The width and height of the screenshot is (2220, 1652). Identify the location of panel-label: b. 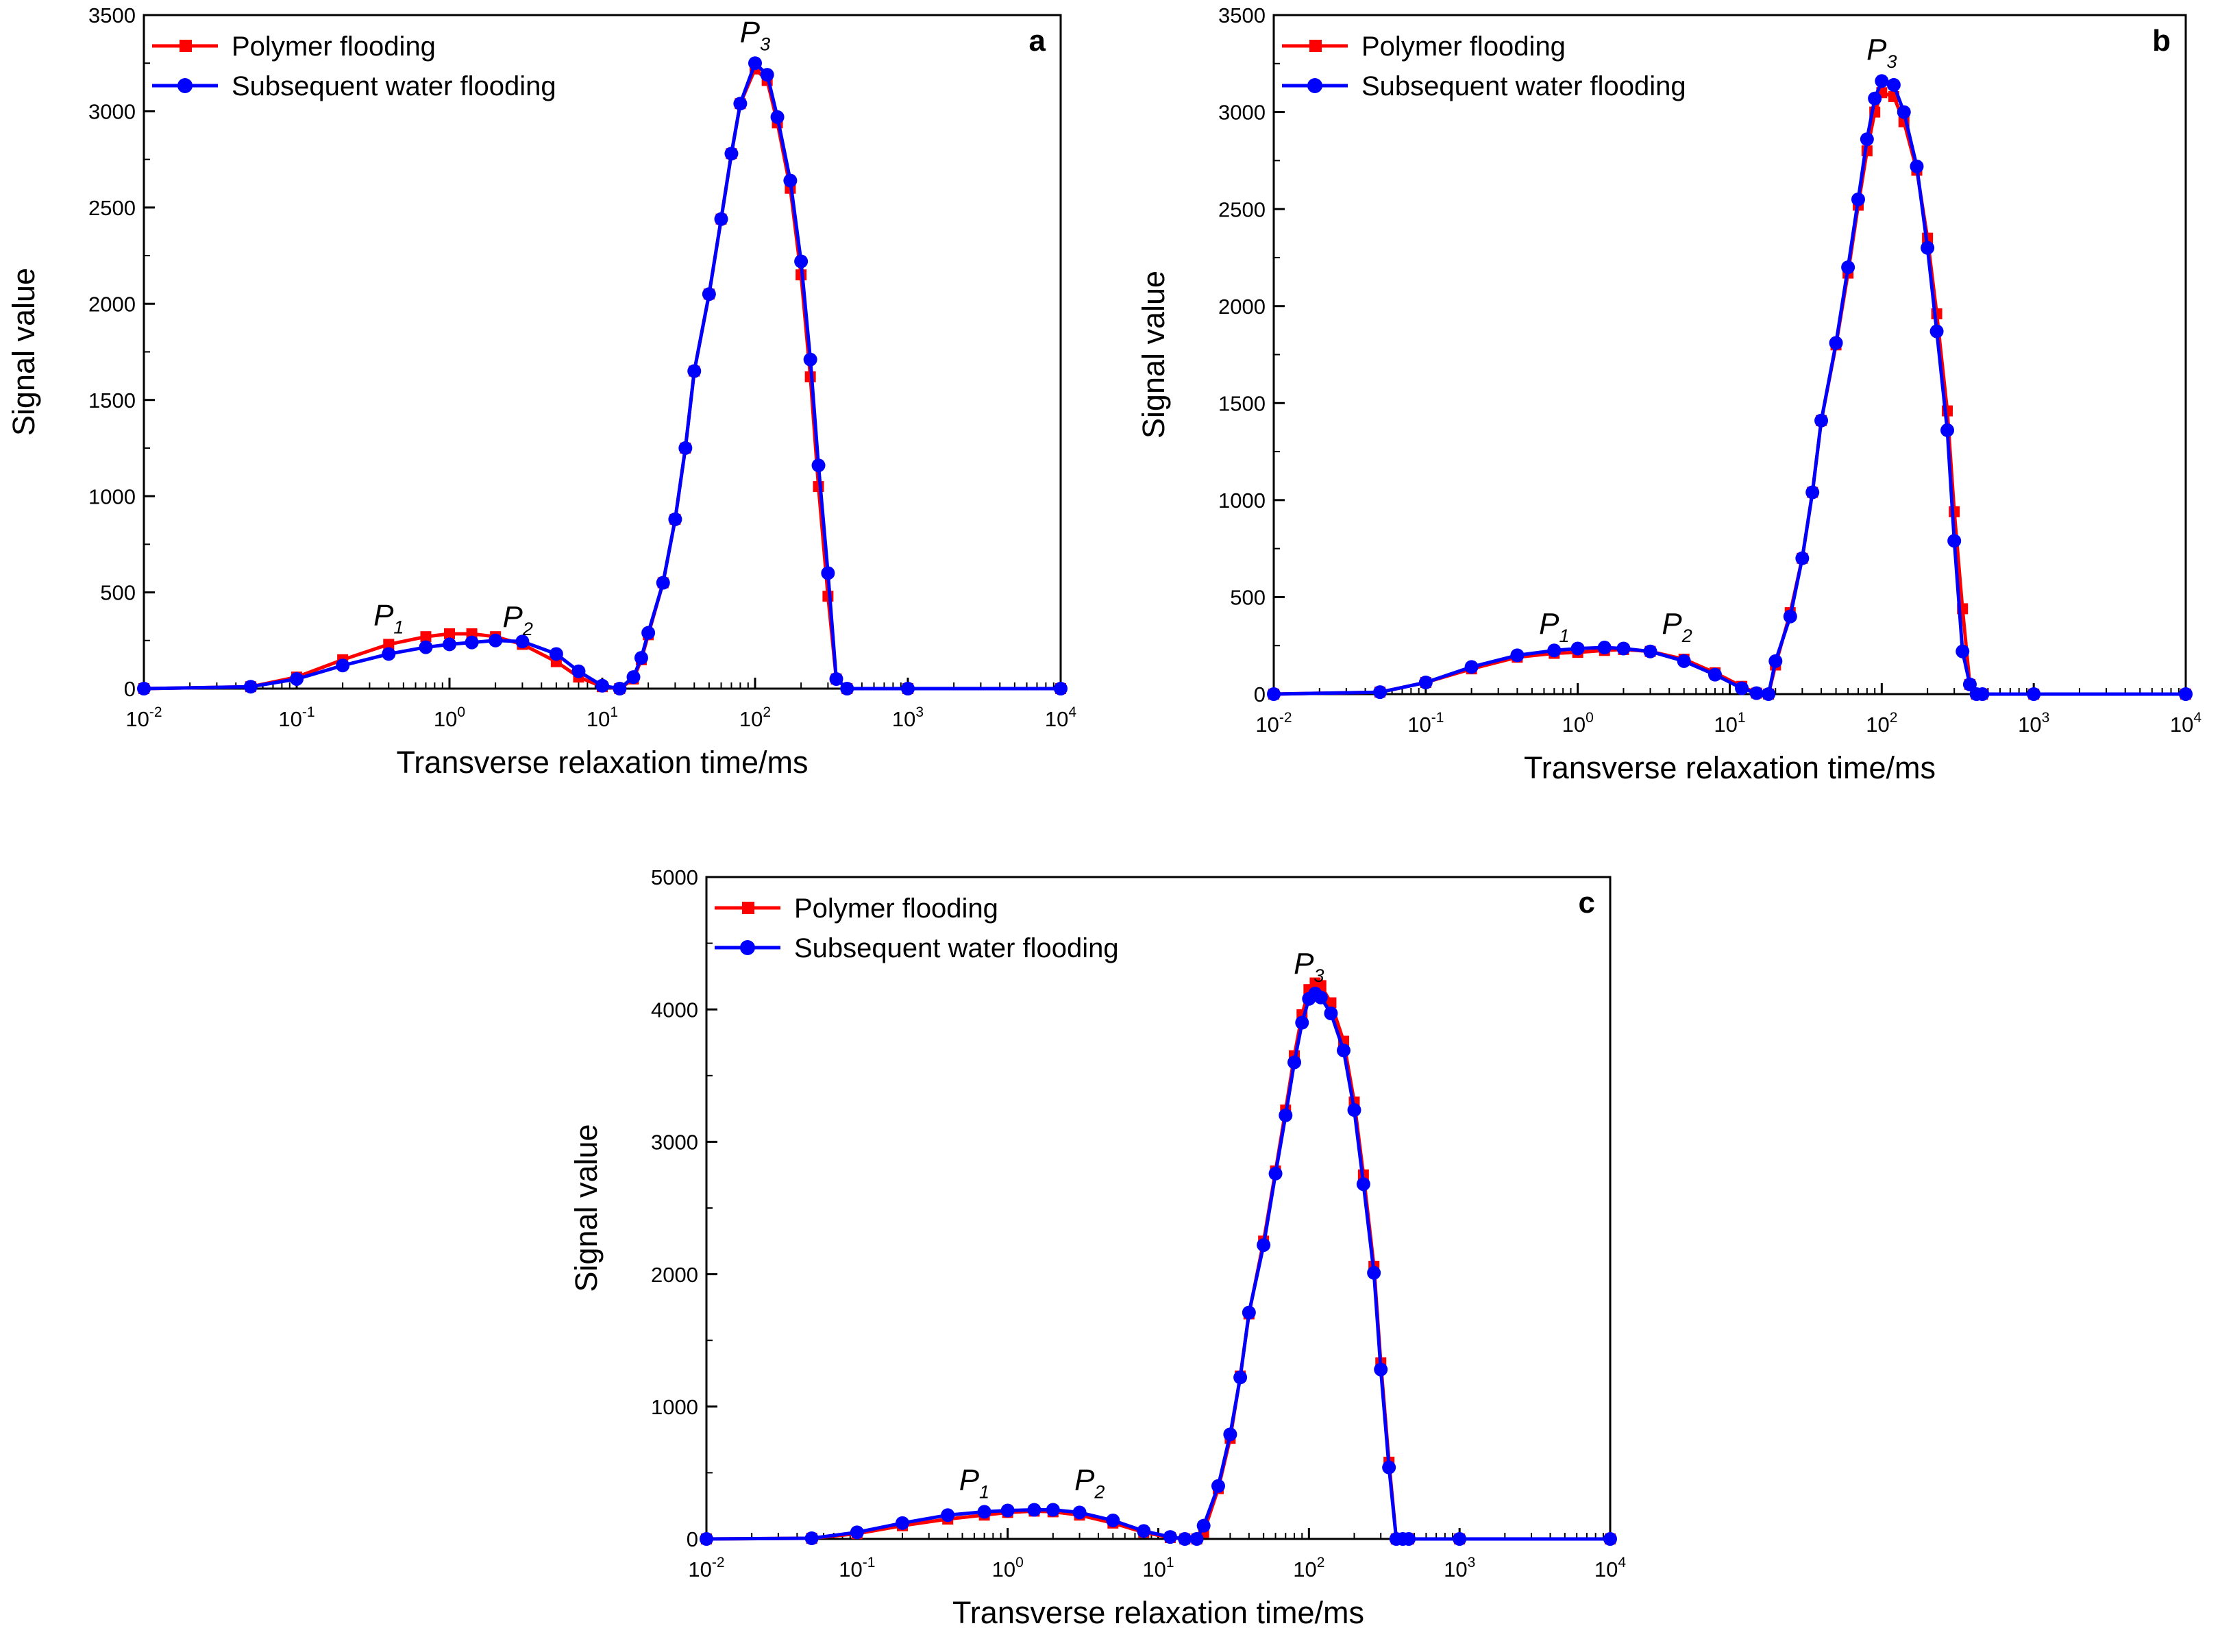
(2161, 41).